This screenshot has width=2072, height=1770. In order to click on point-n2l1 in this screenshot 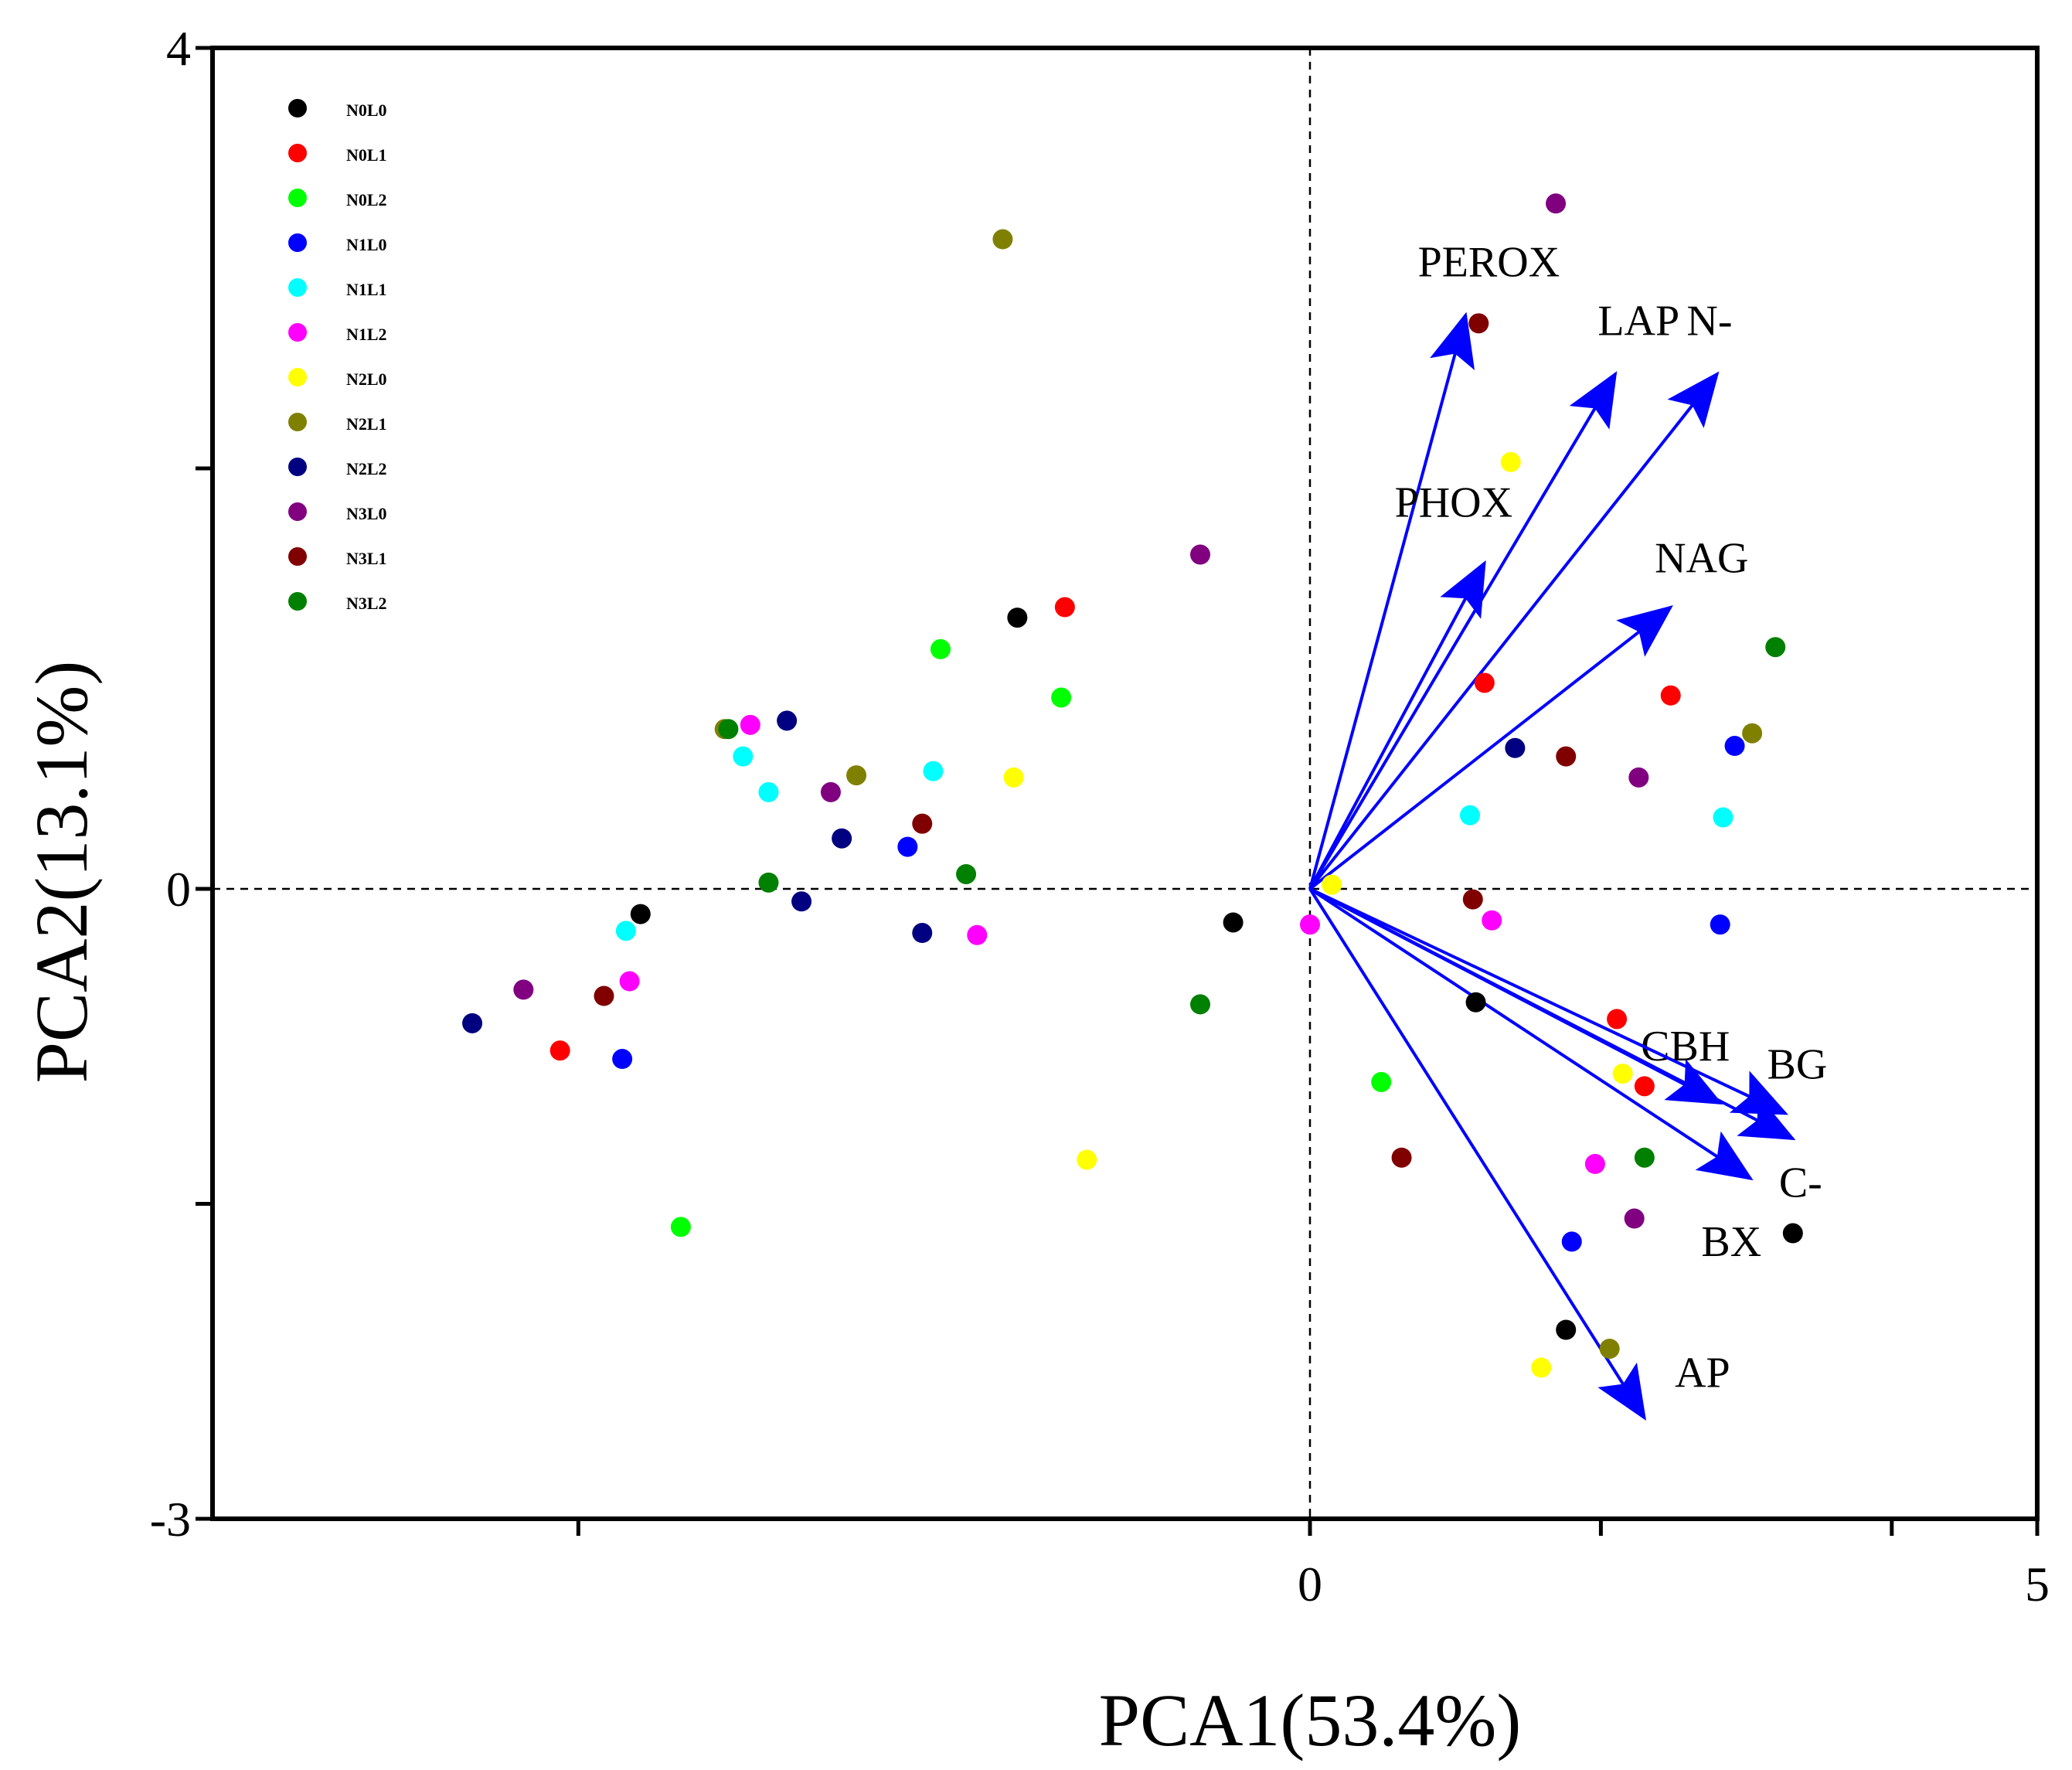, I will do `click(1752, 733)`.